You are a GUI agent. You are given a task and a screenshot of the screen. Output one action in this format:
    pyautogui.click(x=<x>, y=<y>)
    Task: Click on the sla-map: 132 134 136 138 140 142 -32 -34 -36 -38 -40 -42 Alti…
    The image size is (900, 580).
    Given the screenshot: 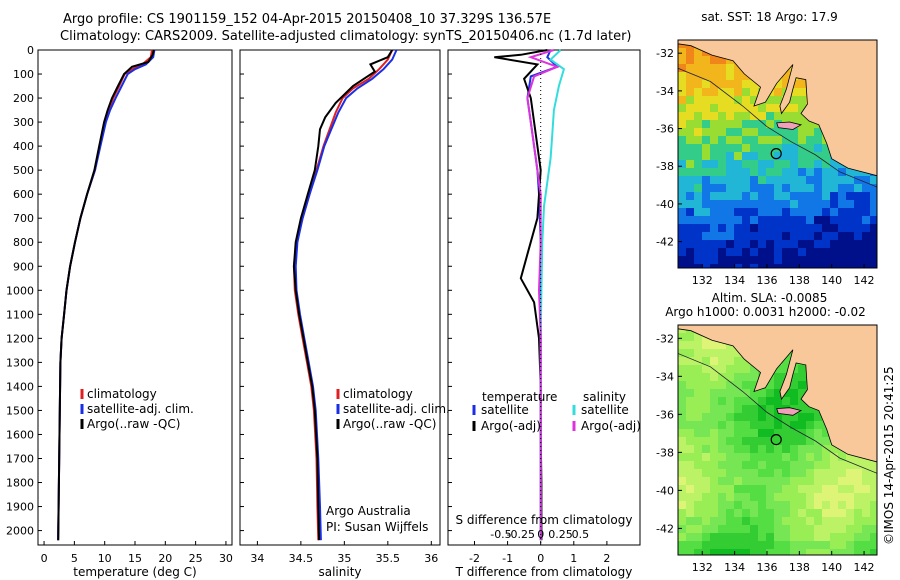 What is the action you would take?
    pyautogui.click(x=767, y=432)
    